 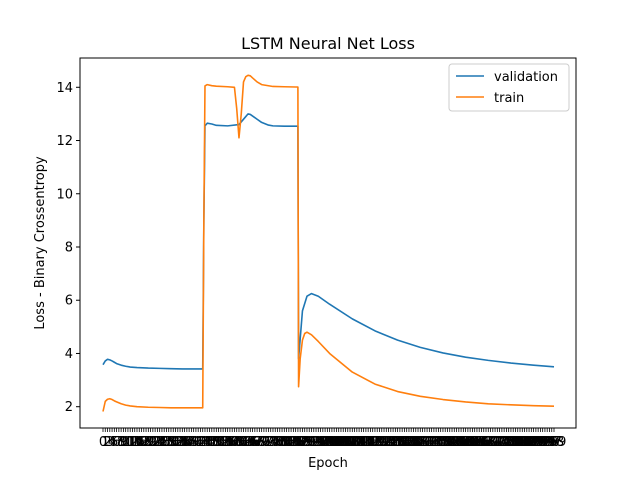 I want to click on x-tick-label: 86, so click(x=298, y=442).